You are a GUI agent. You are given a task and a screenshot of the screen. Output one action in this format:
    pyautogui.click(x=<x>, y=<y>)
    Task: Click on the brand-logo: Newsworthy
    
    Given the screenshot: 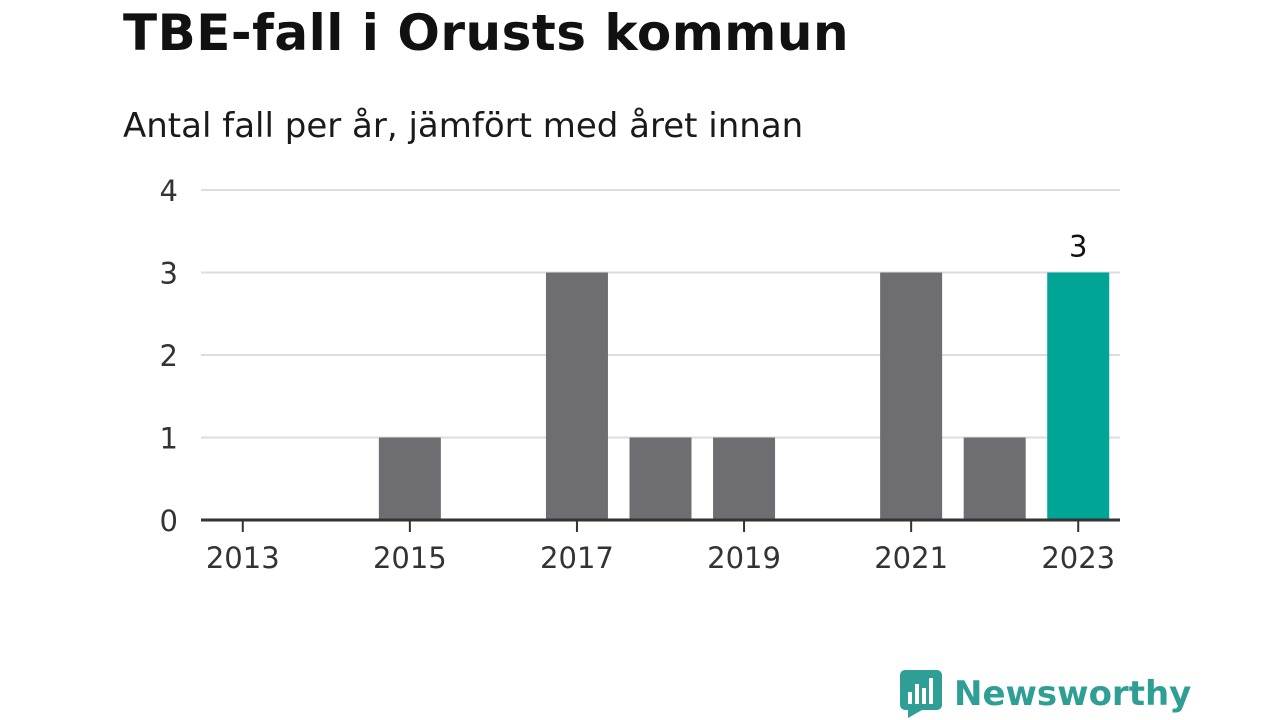 What is the action you would take?
    pyautogui.click(x=1045, y=694)
    